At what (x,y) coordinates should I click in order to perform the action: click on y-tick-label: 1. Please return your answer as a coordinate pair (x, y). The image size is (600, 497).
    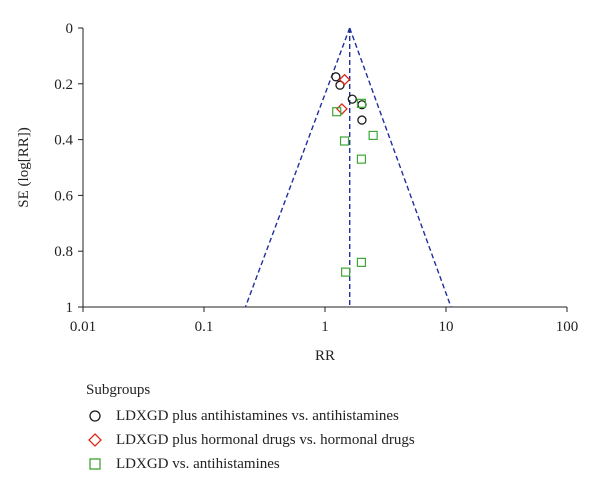
    Looking at the image, I should click on (70, 308).